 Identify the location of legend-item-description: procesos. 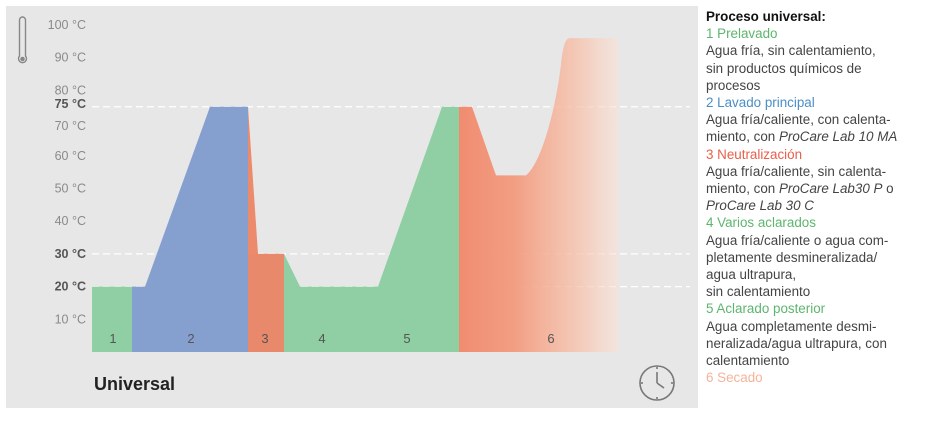
(733, 85).